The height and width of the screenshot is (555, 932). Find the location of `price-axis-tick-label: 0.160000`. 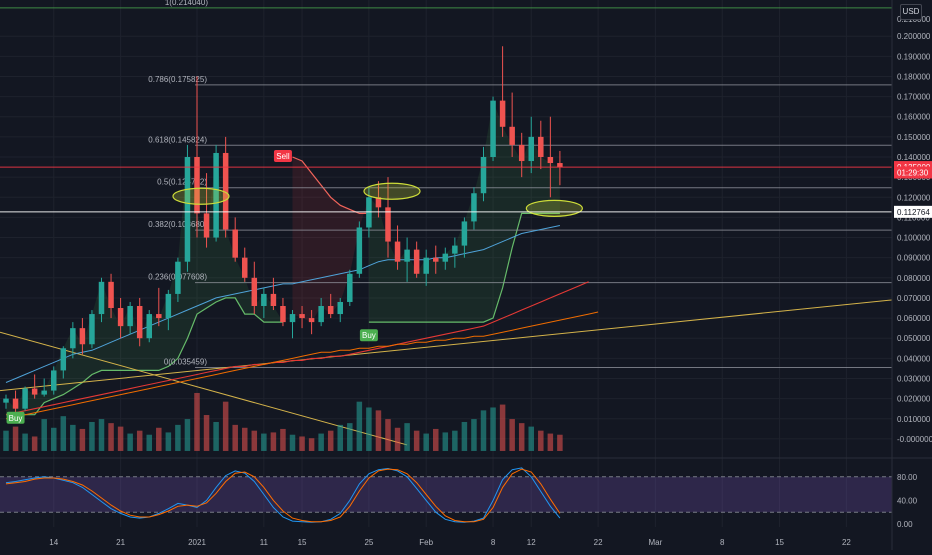

price-axis-tick-label: 0.160000 is located at coordinates (914, 117).